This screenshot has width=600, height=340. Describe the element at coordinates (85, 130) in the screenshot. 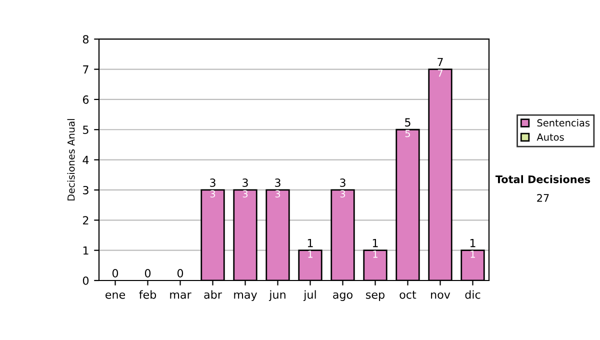

I see `y-tick-label: 5` at that location.